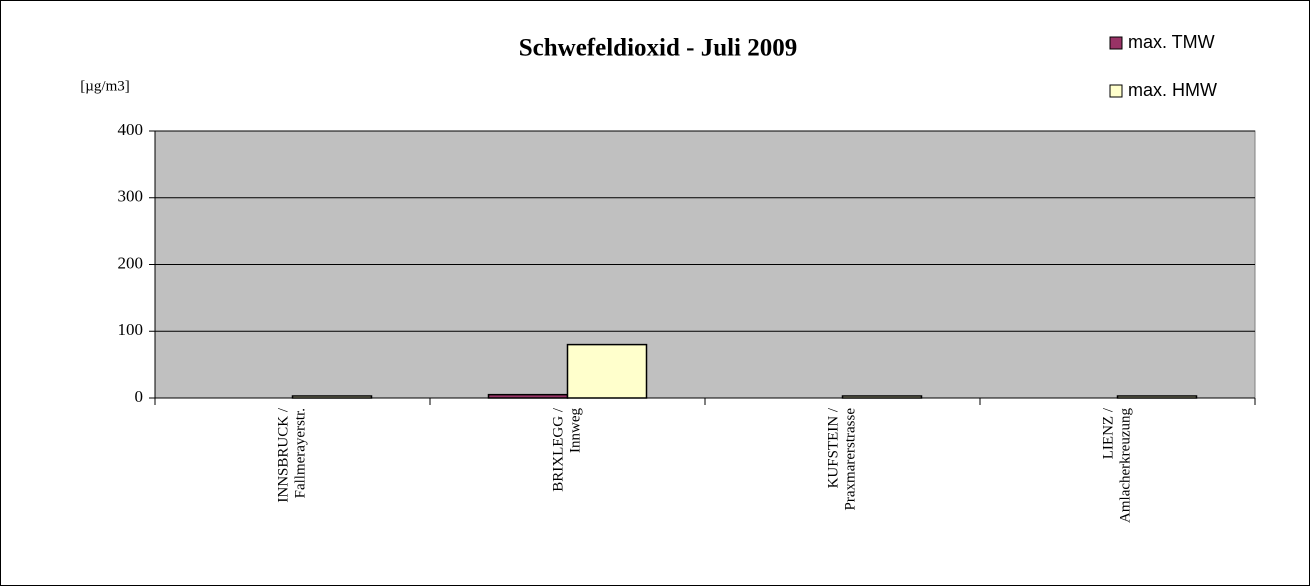  Describe the element at coordinates (131, 129) in the screenshot. I see `y-tick-label: 400` at that location.